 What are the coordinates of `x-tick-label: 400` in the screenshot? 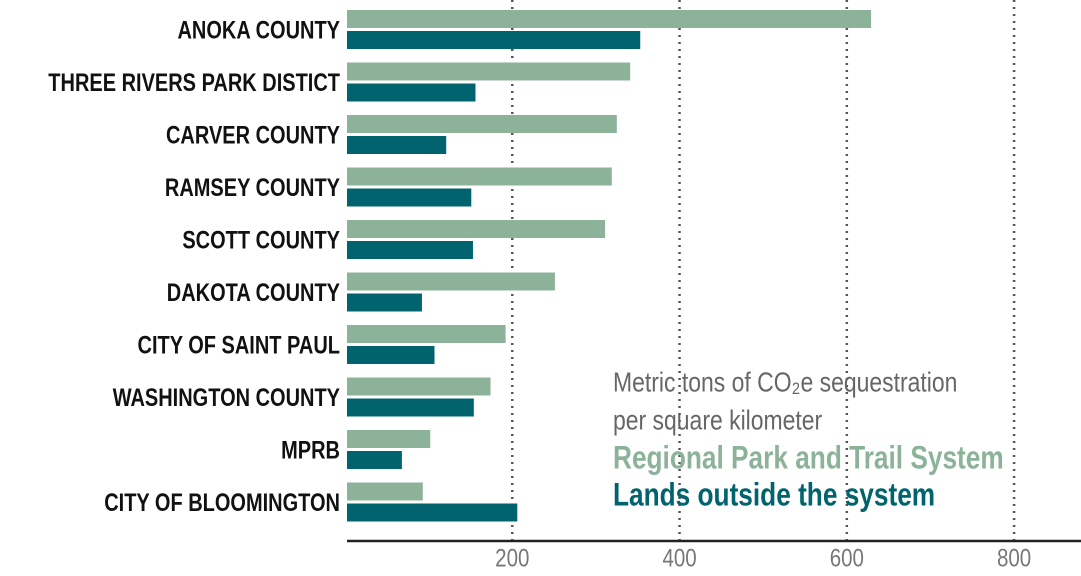 It's located at (679, 558).